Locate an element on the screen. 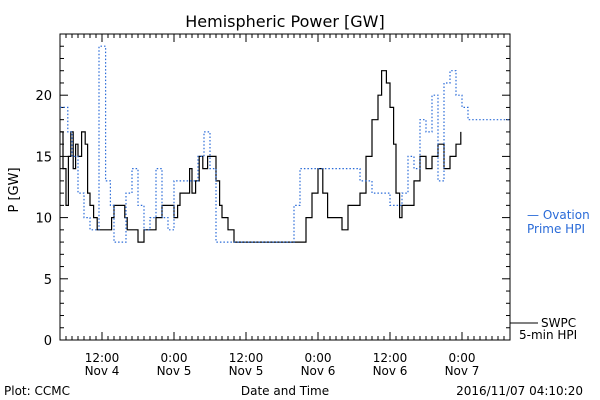 The image size is (600, 400). y-tick-label: 5 is located at coordinates (48, 280).